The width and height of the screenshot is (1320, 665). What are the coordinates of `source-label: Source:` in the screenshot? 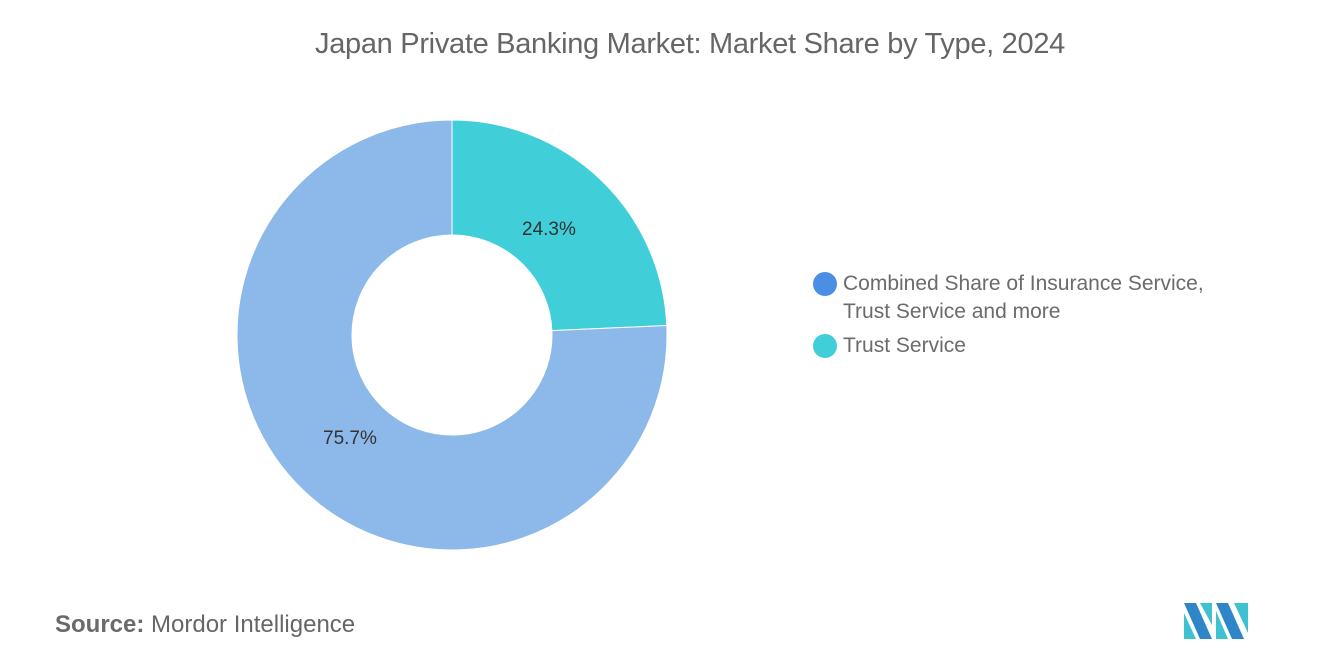 It's located at (100, 624).